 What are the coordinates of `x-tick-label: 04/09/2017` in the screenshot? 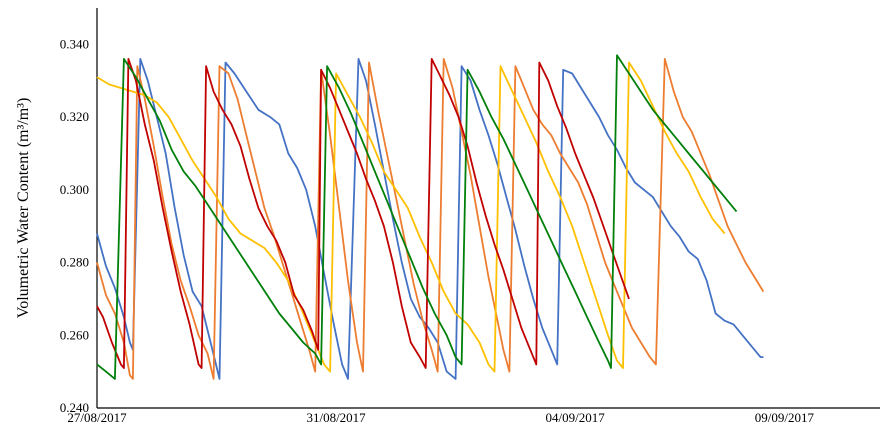 It's located at (576, 417).